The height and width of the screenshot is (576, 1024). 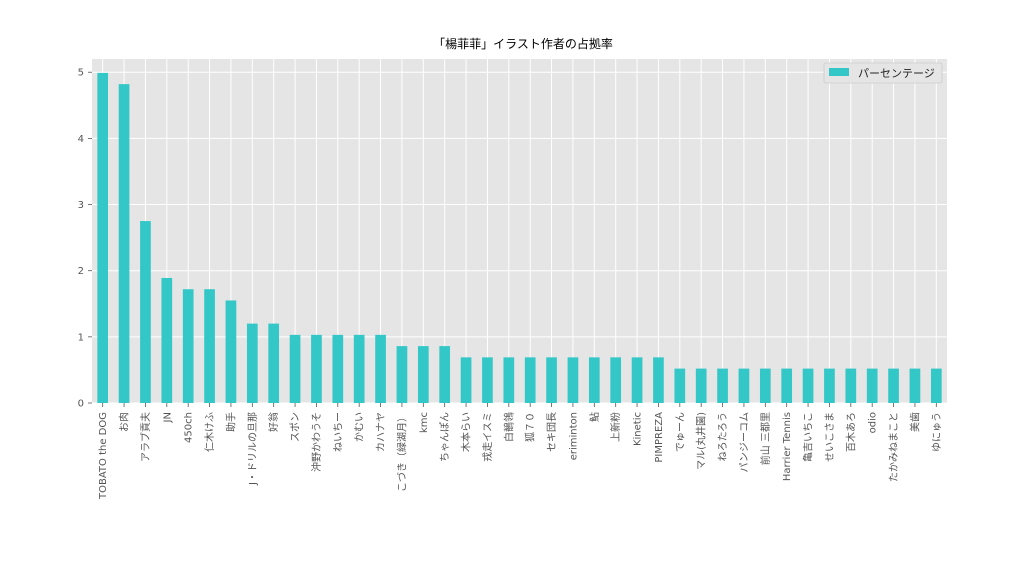 What do you see at coordinates (81, 271) in the screenshot?
I see `y-tick-label: 2` at bounding box center [81, 271].